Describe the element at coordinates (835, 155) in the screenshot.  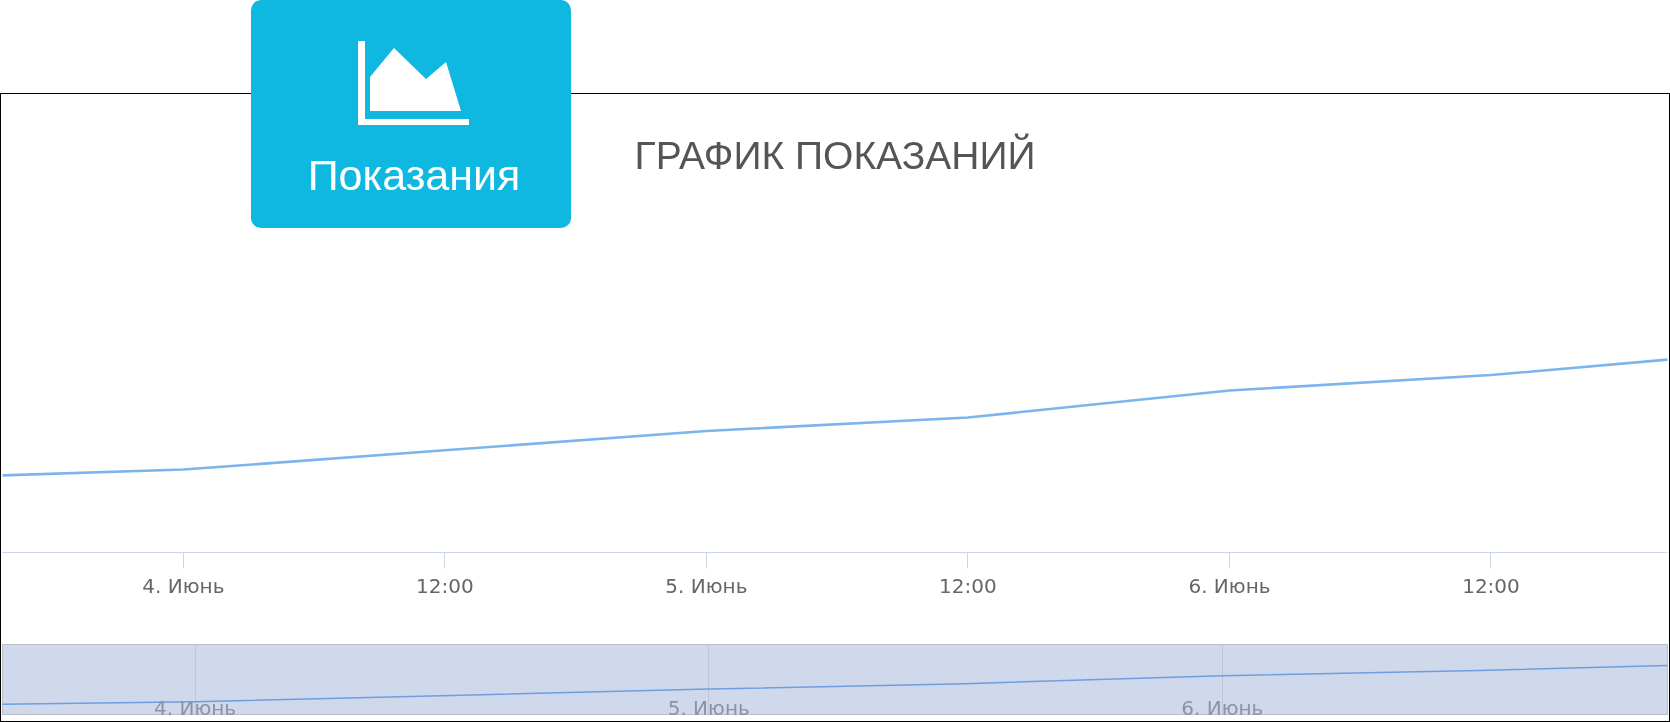
I see `chart-title: ГРАФИК ПОКАЗАНИЙ` at that location.